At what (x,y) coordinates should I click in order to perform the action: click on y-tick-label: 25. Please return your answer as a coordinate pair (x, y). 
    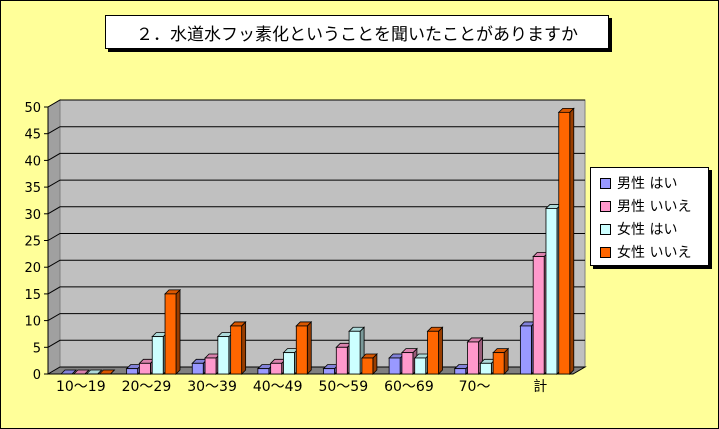
    Looking at the image, I should click on (32, 242).